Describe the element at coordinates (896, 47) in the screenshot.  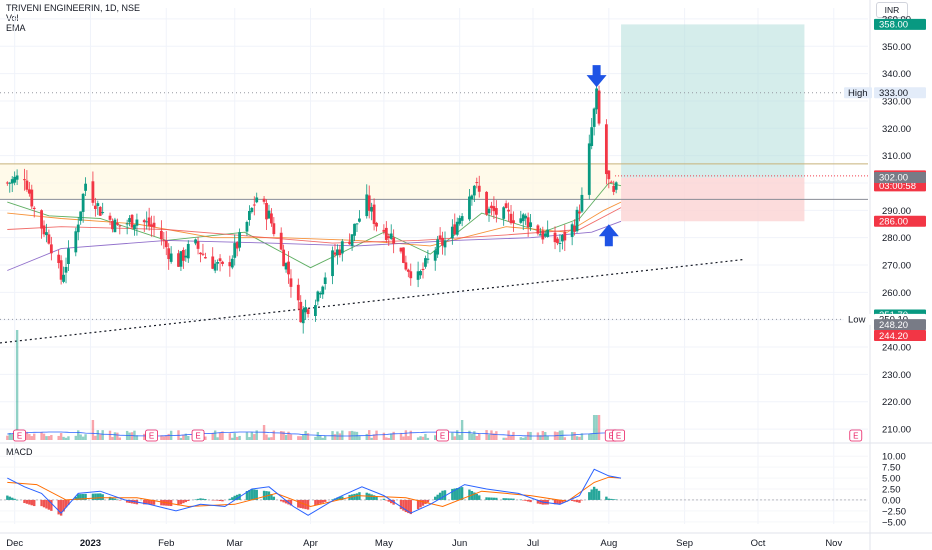
I see `price-tick-label: 350.00` at that location.